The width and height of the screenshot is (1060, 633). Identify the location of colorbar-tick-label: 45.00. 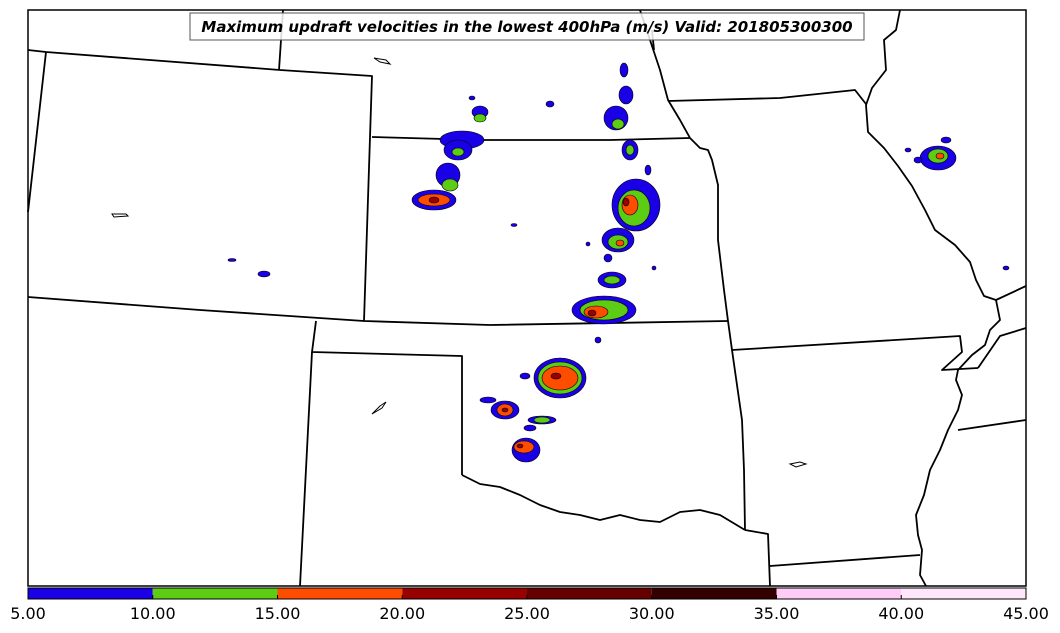
(1026, 613).